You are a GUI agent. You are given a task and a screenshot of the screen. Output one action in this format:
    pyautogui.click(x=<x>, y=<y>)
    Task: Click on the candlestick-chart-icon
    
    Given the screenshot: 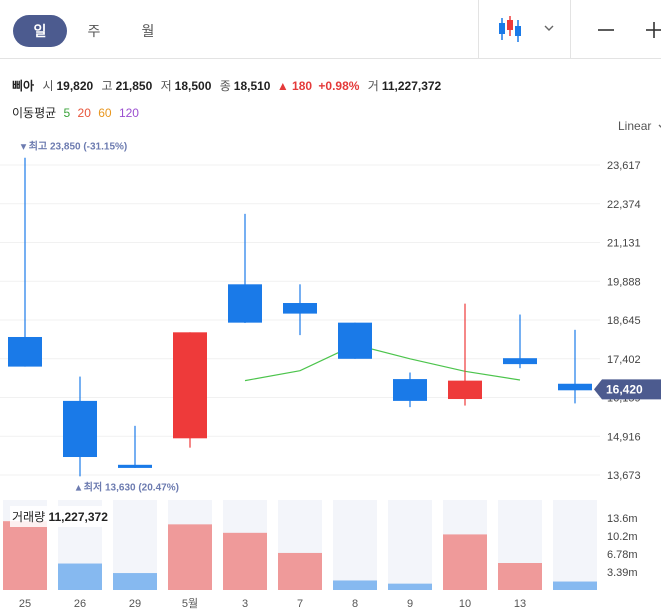 What is the action you would take?
    pyautogui.click(x=510, y=29)
    